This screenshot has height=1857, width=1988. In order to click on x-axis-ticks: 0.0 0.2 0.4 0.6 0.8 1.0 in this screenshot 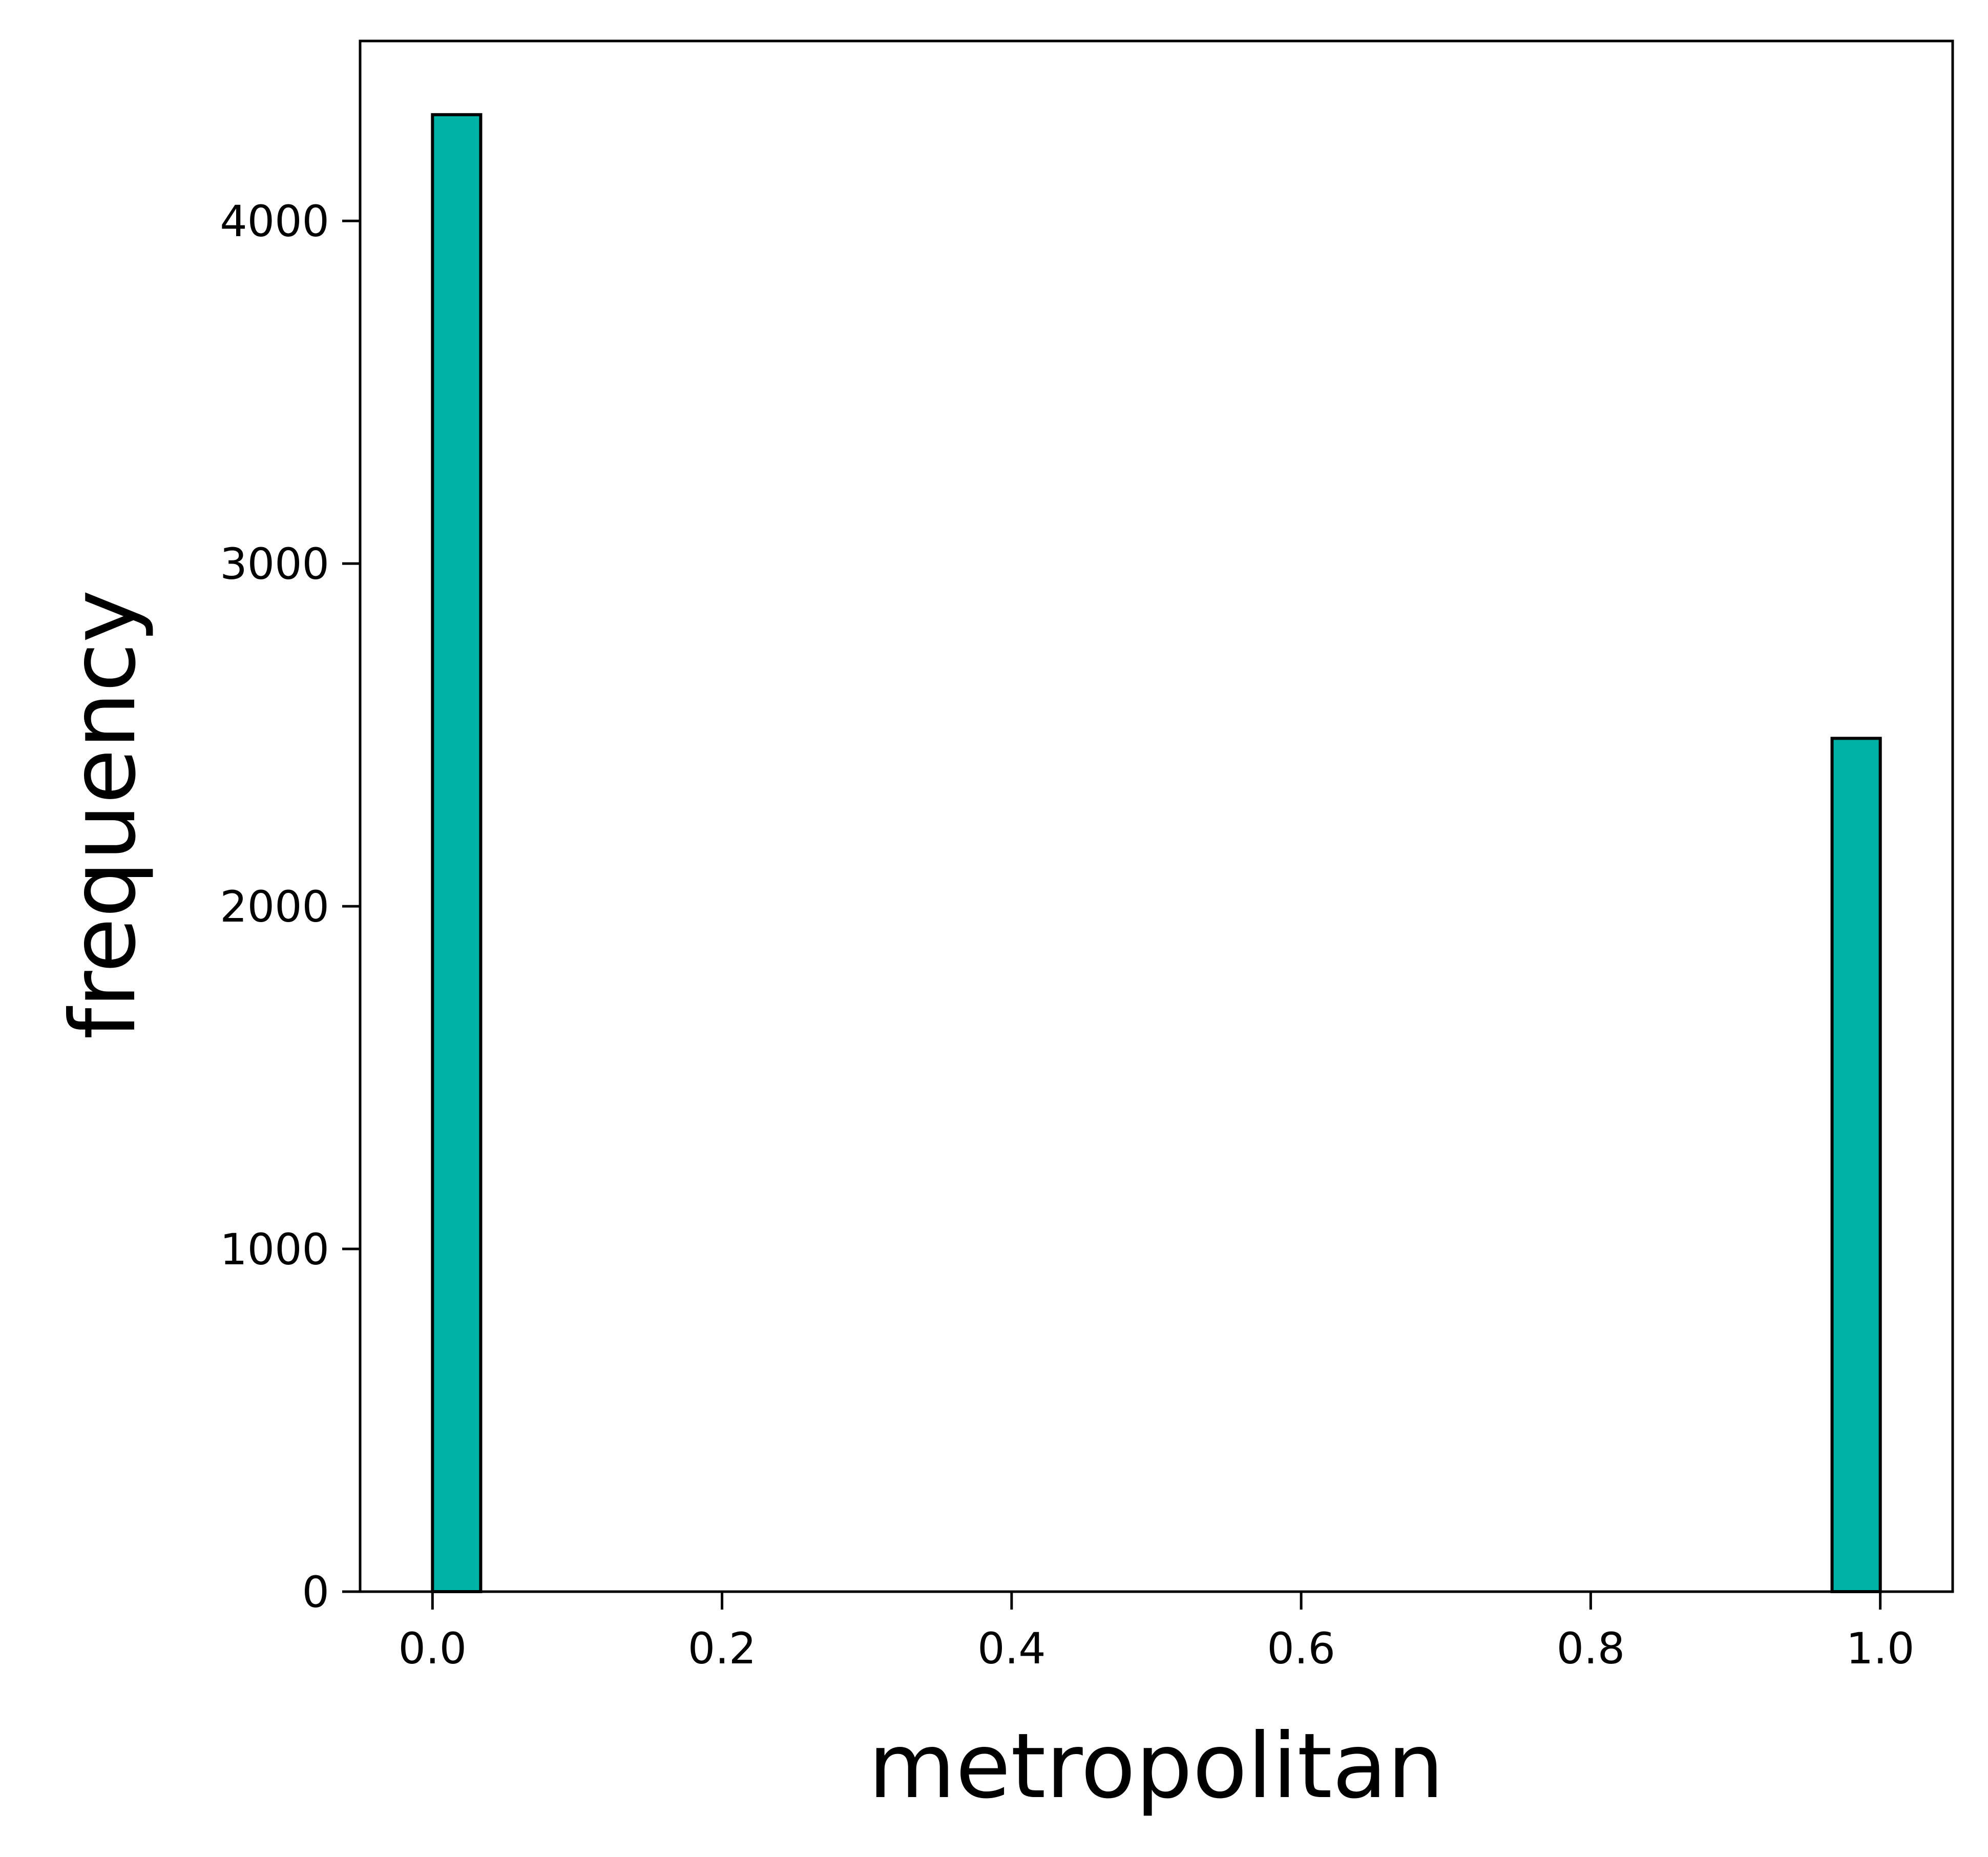, I will do `click(1157, 1633)`.